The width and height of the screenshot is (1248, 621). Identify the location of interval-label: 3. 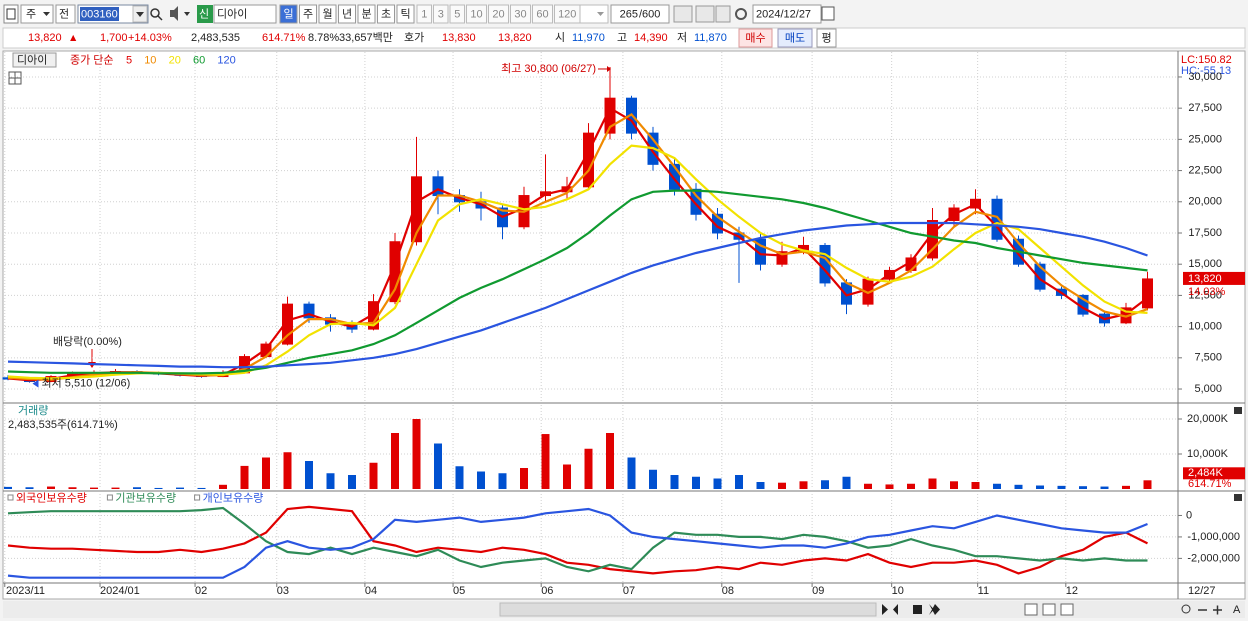
(441, 14).